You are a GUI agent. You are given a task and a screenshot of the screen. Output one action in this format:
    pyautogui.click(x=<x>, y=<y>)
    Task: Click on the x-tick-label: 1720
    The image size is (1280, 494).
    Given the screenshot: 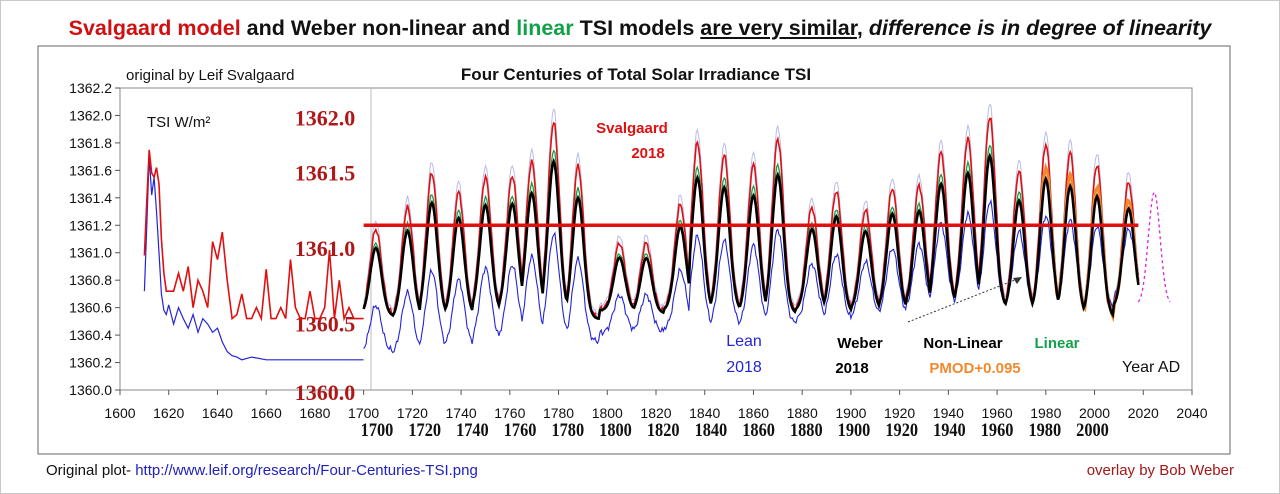 What is the action you would take?
    pyautogui.click(x=412, y=413)
    